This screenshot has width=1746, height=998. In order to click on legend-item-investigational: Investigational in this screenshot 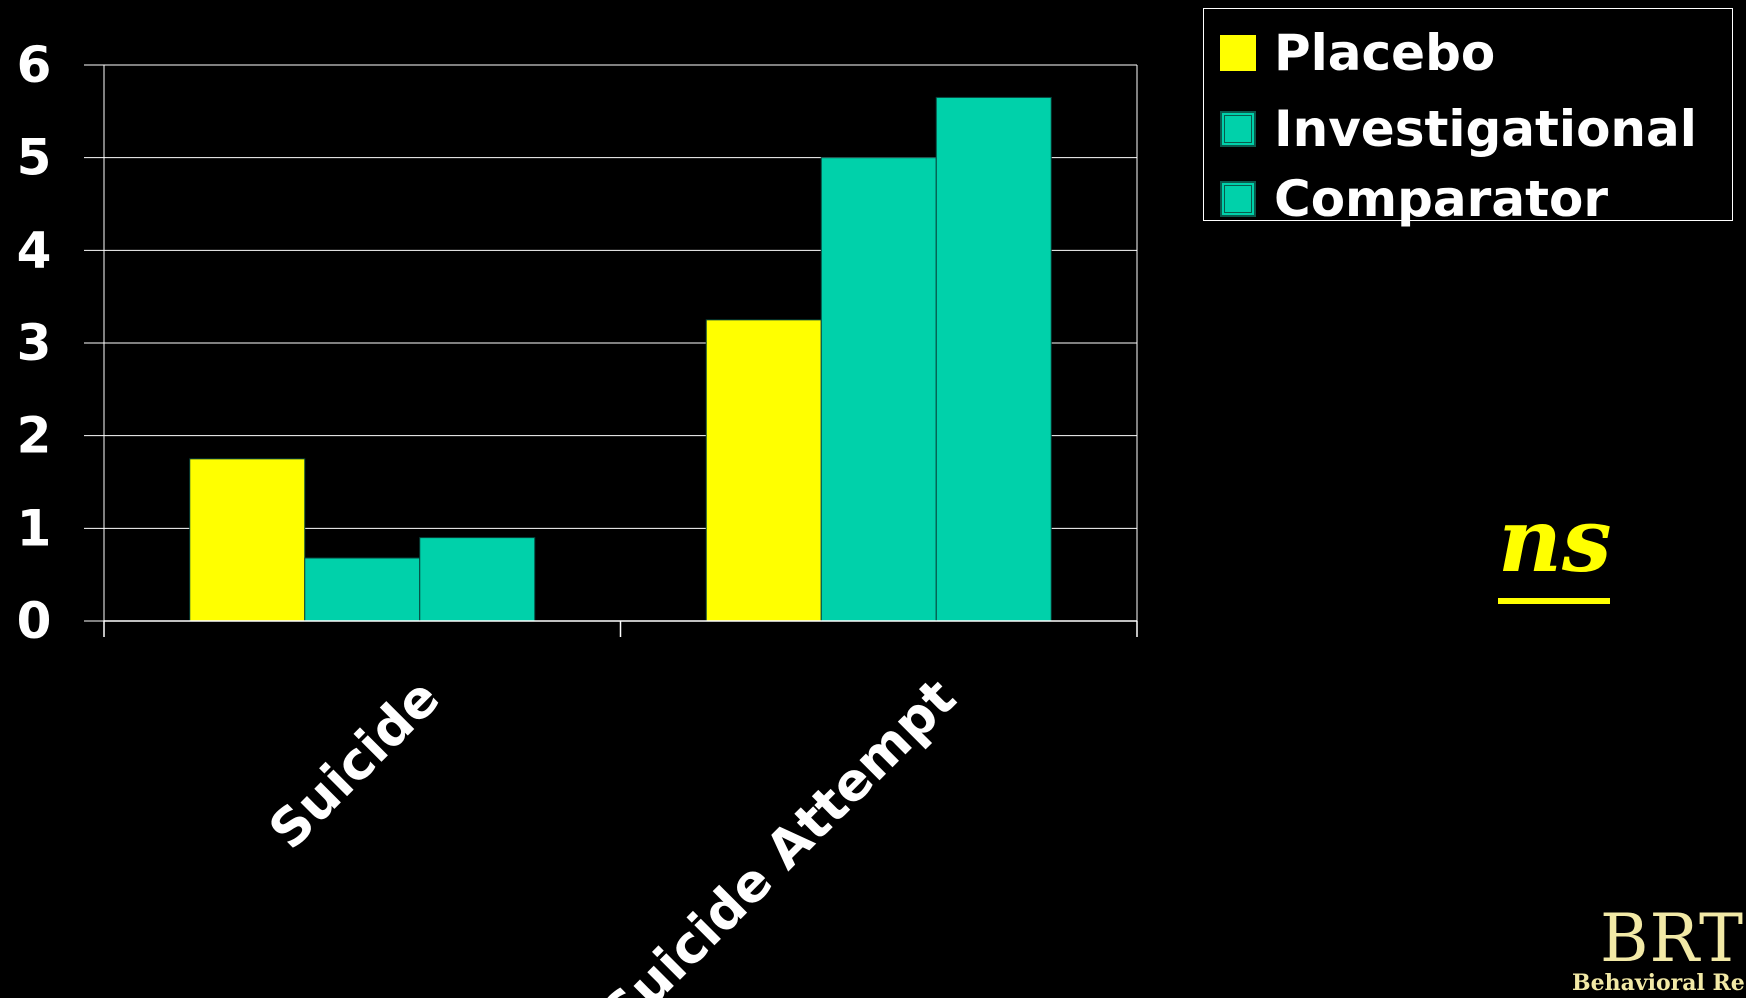, I will do `click(1458, 129)`.